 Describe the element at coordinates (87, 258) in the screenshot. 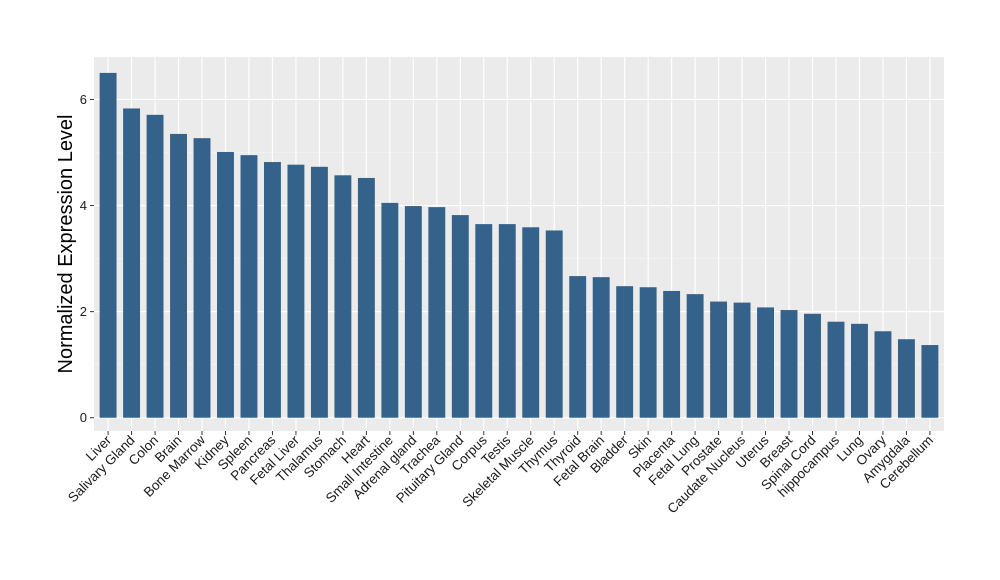

I see `y-axis: 0 2 4 6` at that location.